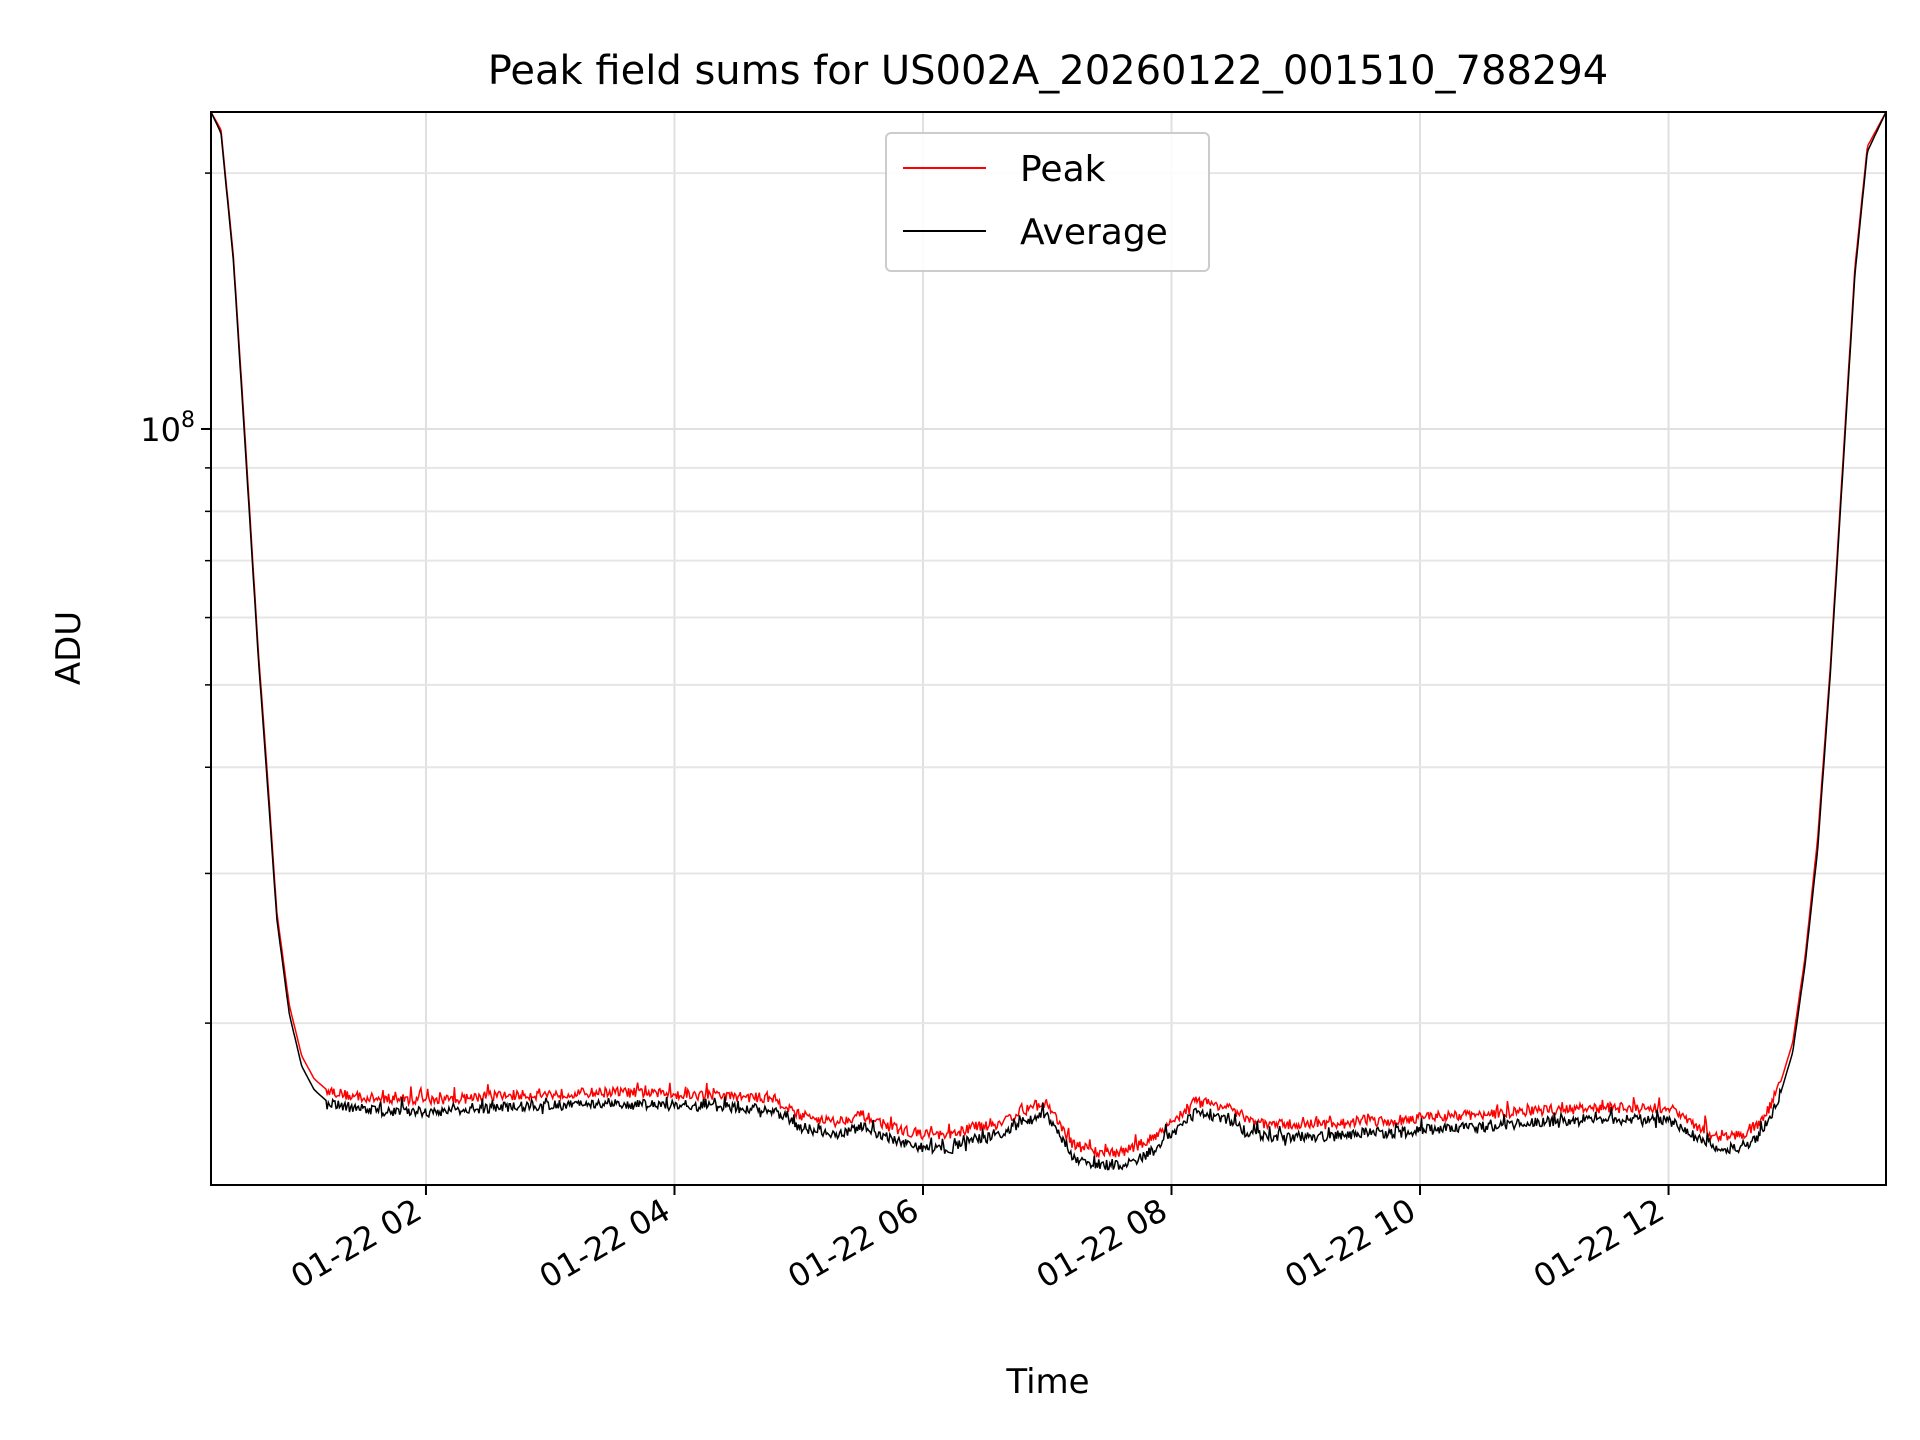  What do you see at coordinates (1047, 1382) in the screenshot?
I see `x-axis-label: Time` at bounding box center [1047, 1382].